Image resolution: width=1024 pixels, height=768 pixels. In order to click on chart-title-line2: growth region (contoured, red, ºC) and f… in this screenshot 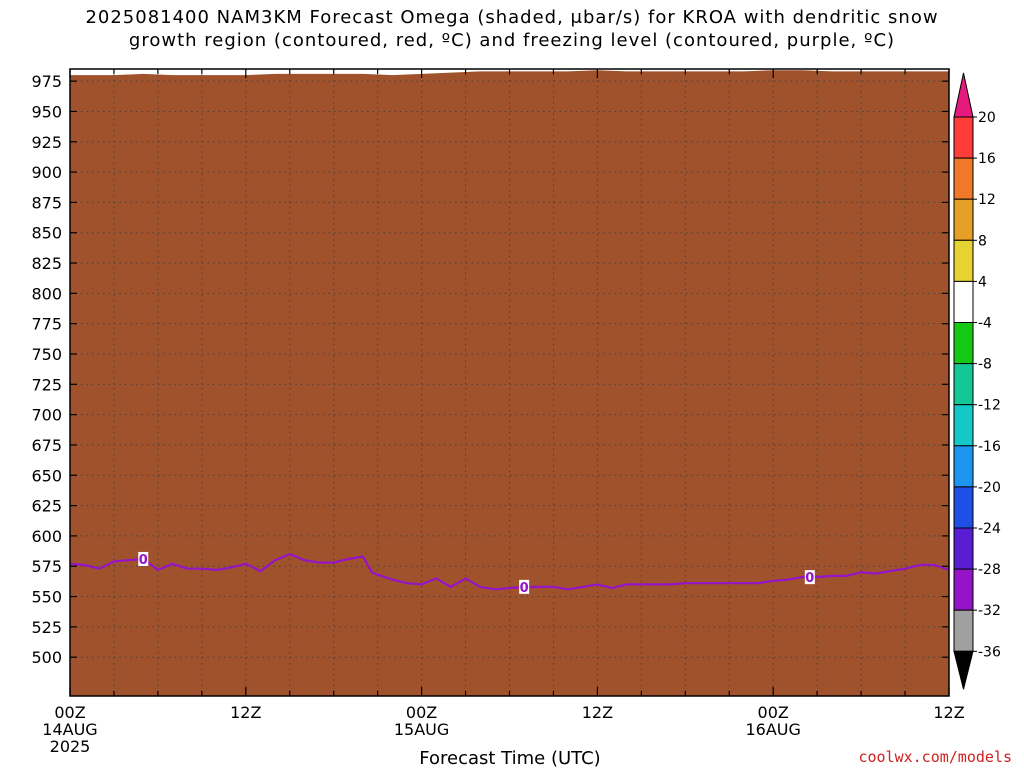, I will do `click(512, 40)`.